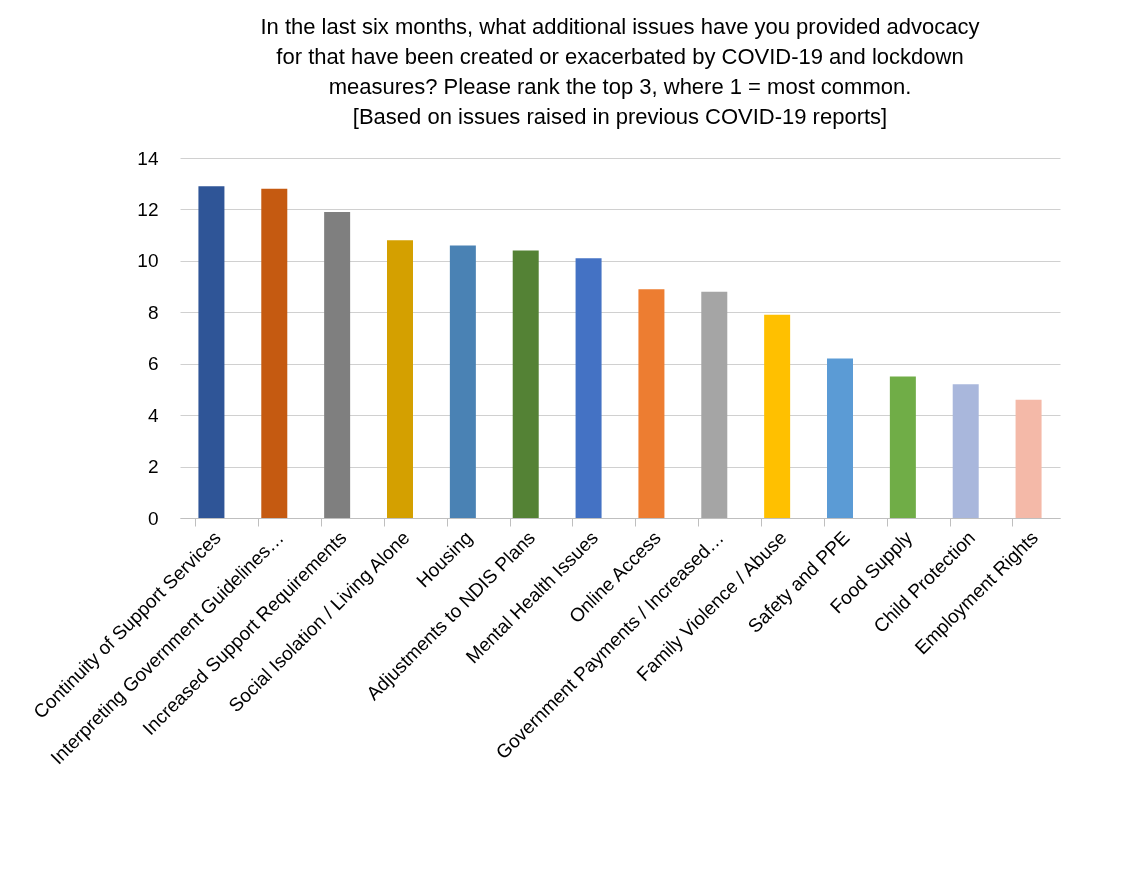 The image size is (1133, 893). What do you see at coordinates (153, 467) in the screenshot?
I see `y-tick-label: 2` at bounding box center [153, 467].